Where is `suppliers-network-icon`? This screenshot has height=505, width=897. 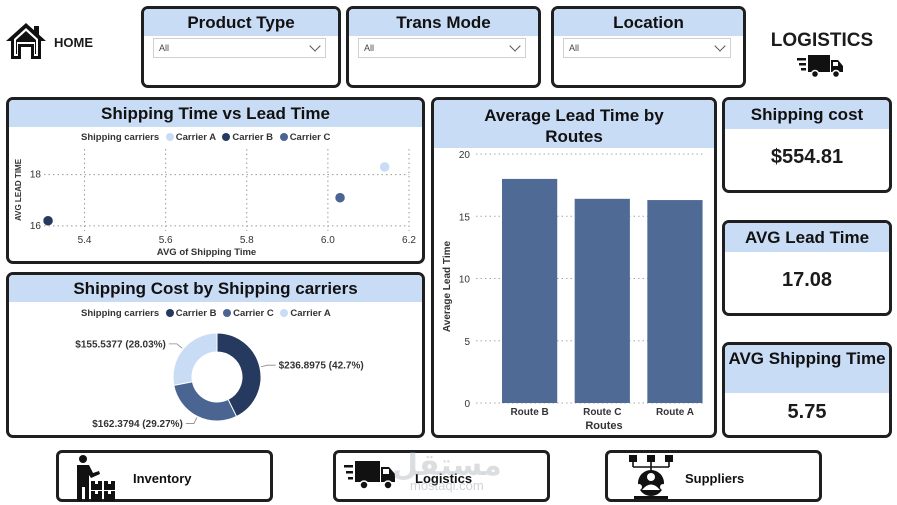
suppliers-network-icon is located at coordinates (651, 477).